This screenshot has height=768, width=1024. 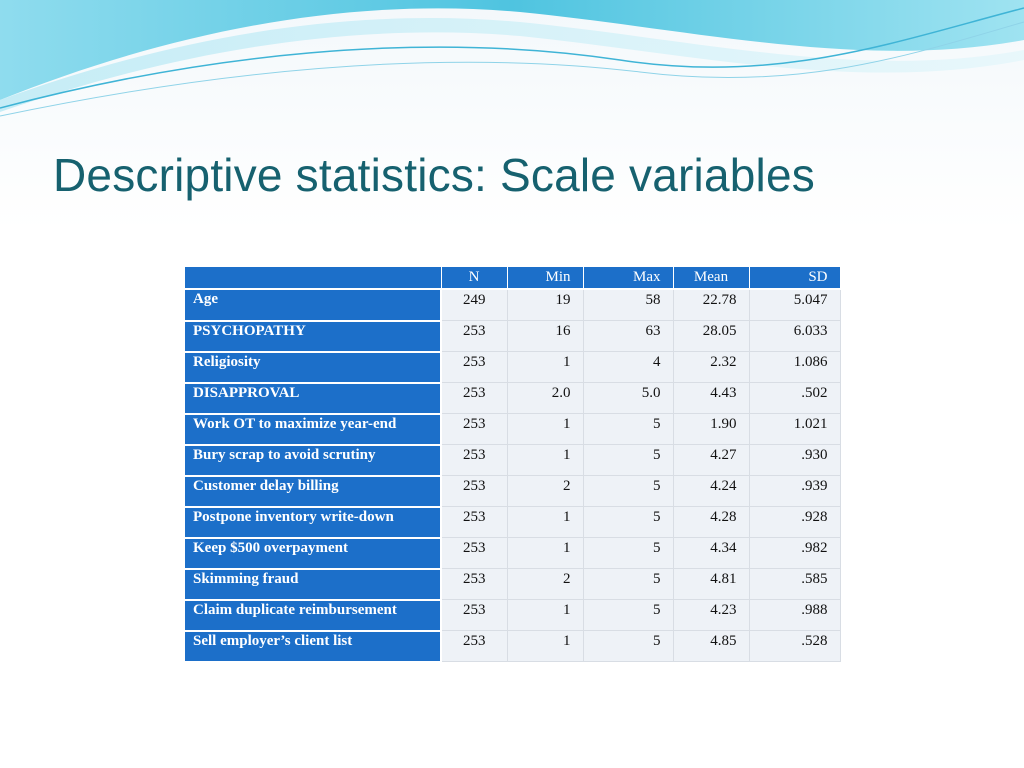 I want to click on cell-mean: 4.24, so click(x=711, y=491).